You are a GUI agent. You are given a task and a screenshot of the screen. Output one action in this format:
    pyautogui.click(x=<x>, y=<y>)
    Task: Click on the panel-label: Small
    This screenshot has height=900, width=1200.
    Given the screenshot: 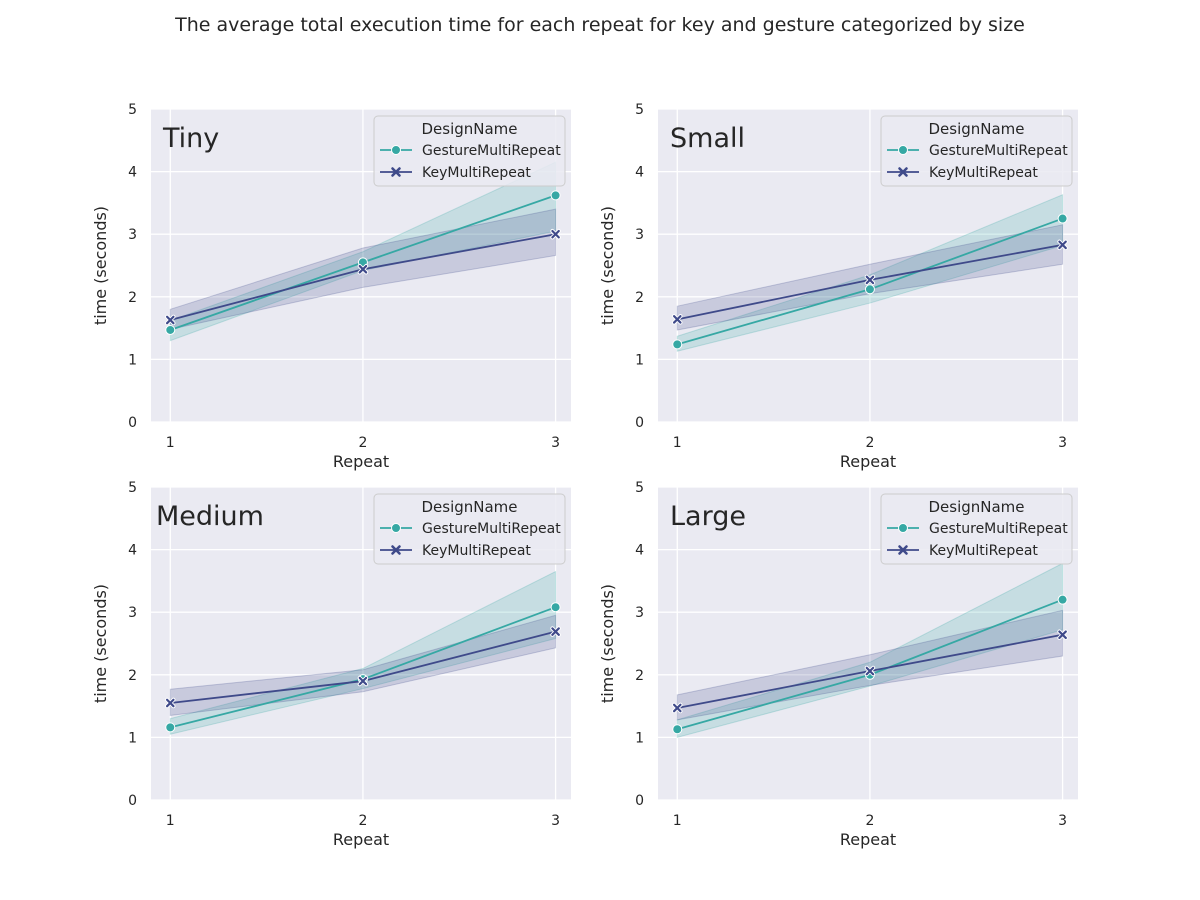 What is the action you would take?
    pyautogui.click(x=707, y=138)
    